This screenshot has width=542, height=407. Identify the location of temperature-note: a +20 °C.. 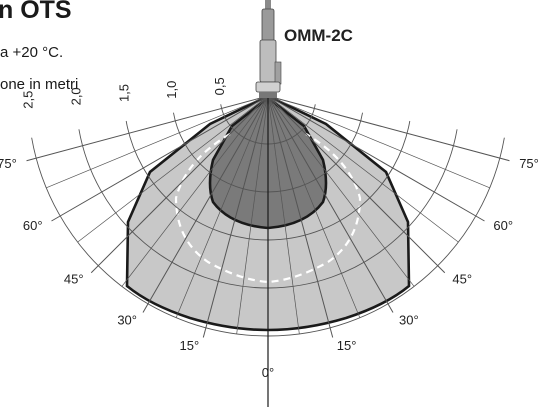
(32, 52).